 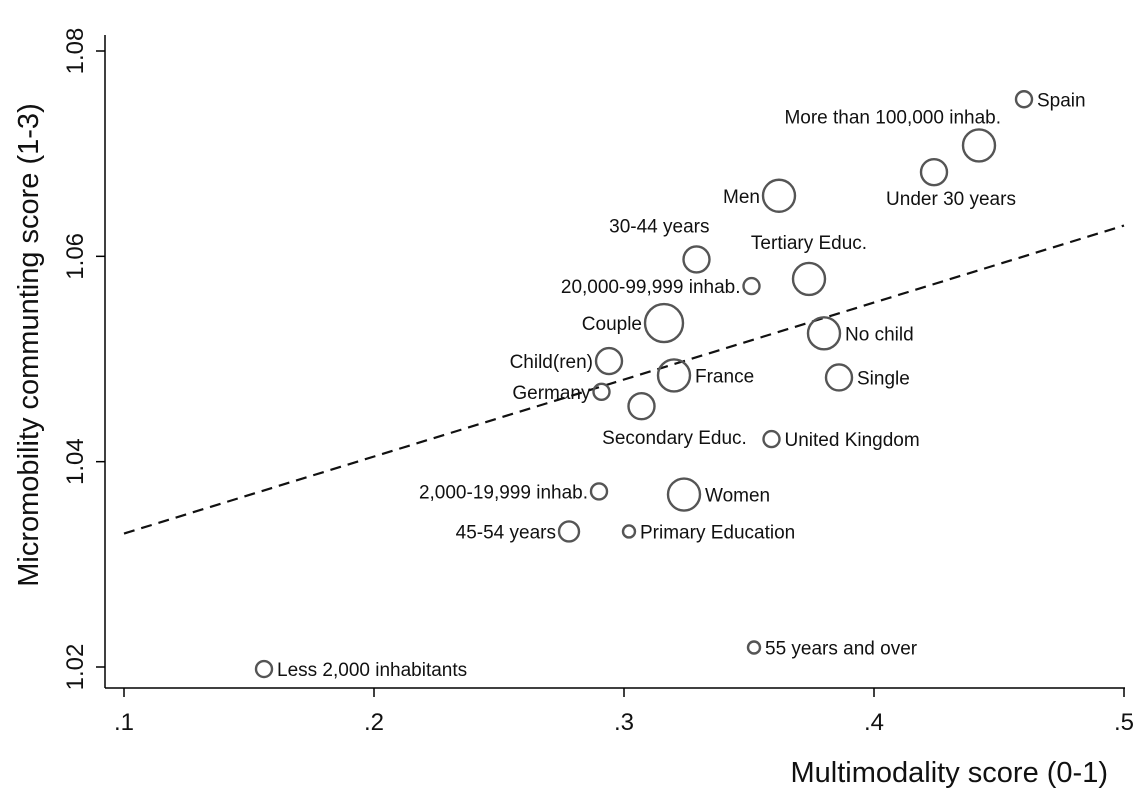 I want to click on y-tick-label: 1.04, so click(x=75, y=461).